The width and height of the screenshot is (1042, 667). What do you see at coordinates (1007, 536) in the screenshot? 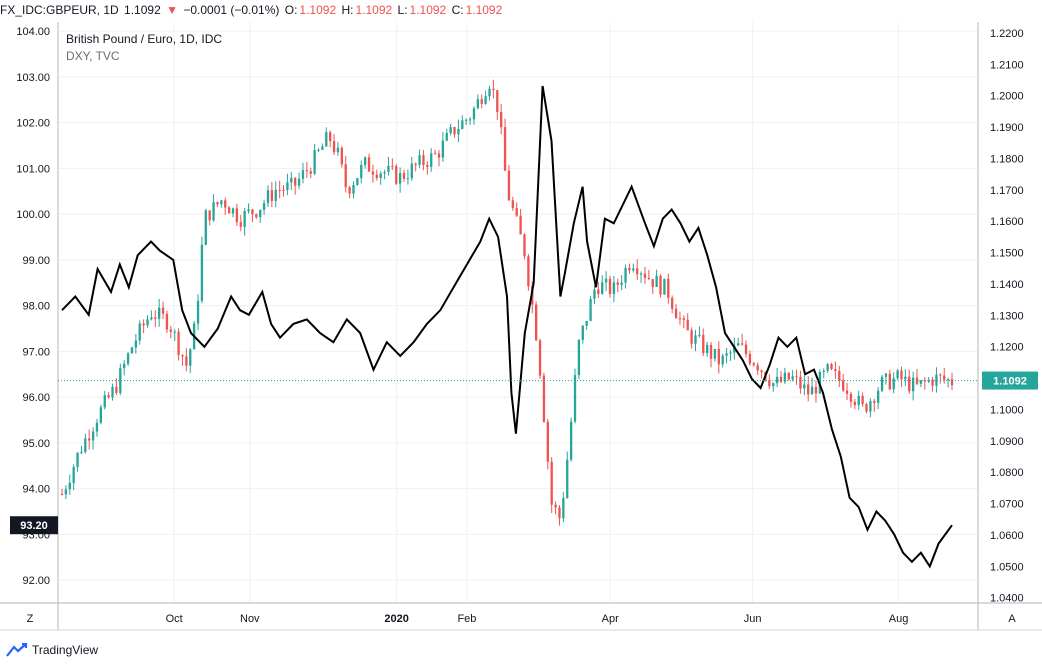
I see `right-tick-label: 1.0600` at bounding box center [1007, 536].